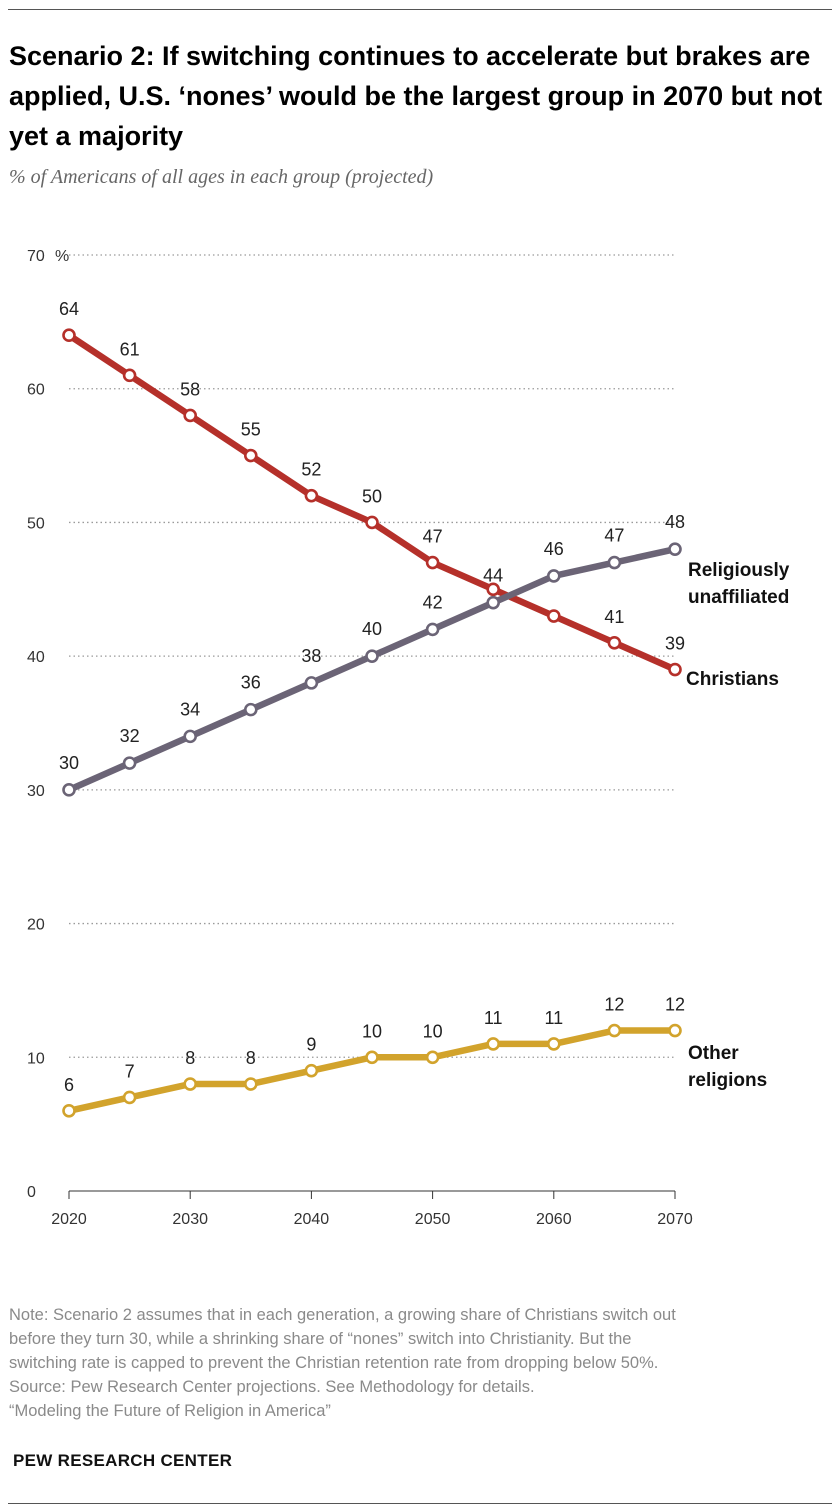 This screenshot has height=1512, width=840. Describe the element at coordinates (675, 522) in the screenshot. I see `data-label: 48` at that location.